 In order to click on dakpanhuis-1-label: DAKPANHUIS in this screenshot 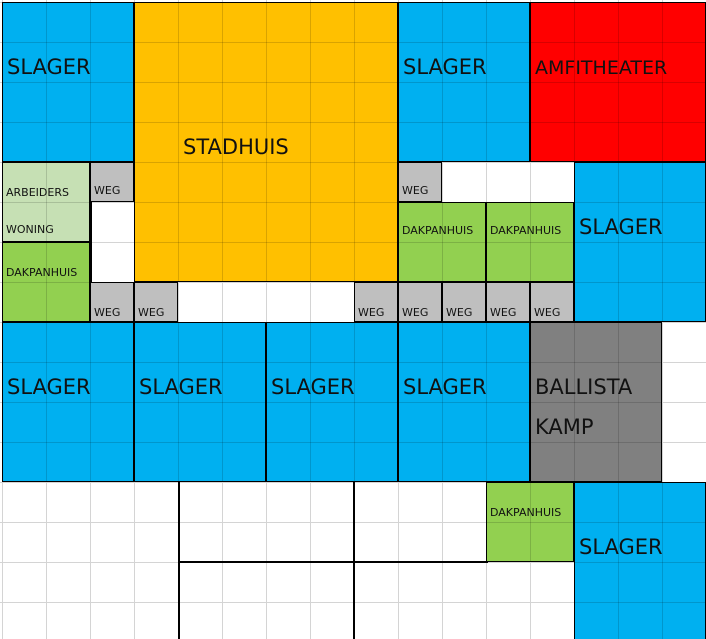, I will do `click(42, 272)`.